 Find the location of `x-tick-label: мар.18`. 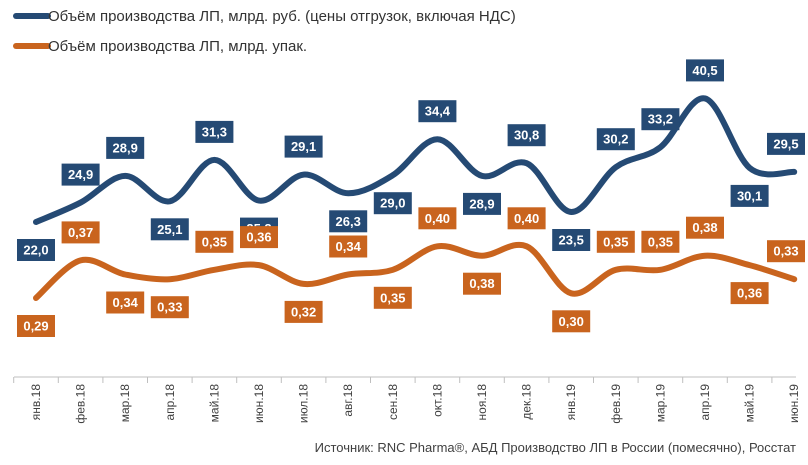

x-tick-label: мар.18 is located at coordinates (125, 403).